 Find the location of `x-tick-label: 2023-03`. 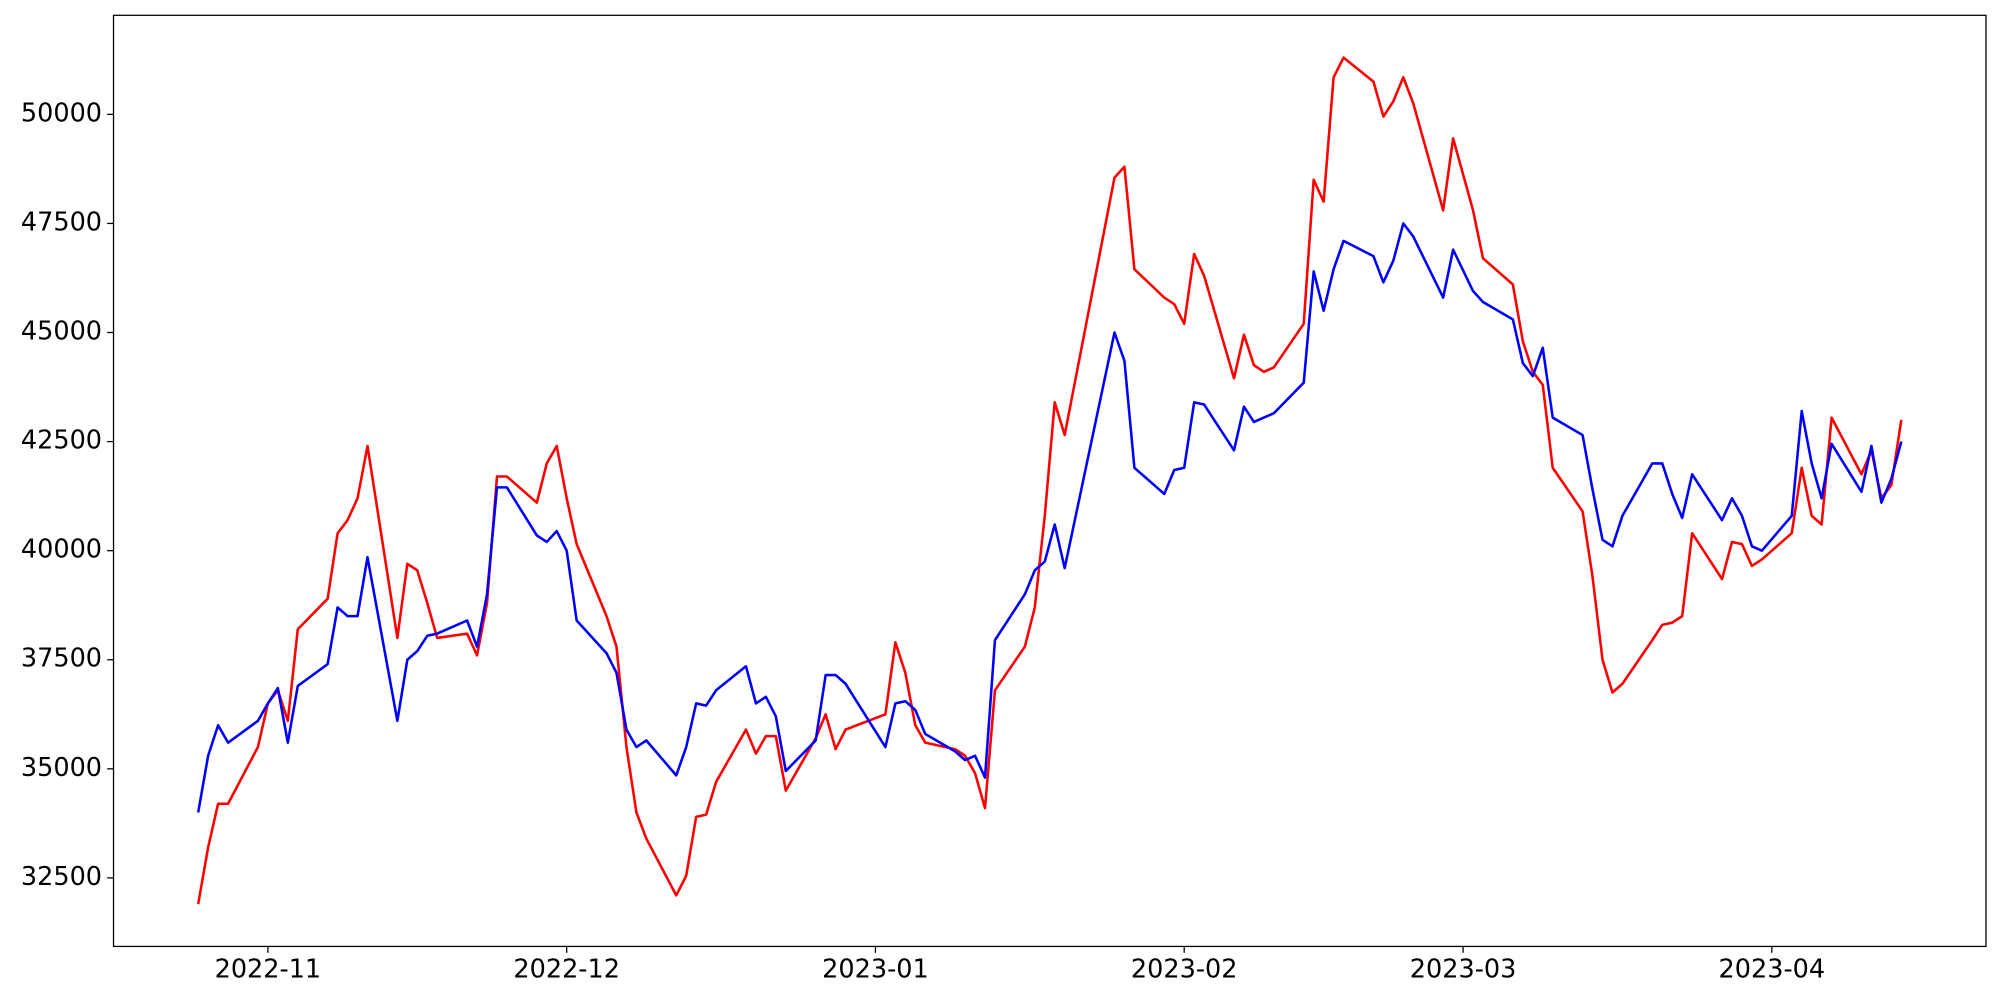

x-tick-label: 2023-03 is located at coordinates (1463, 970).